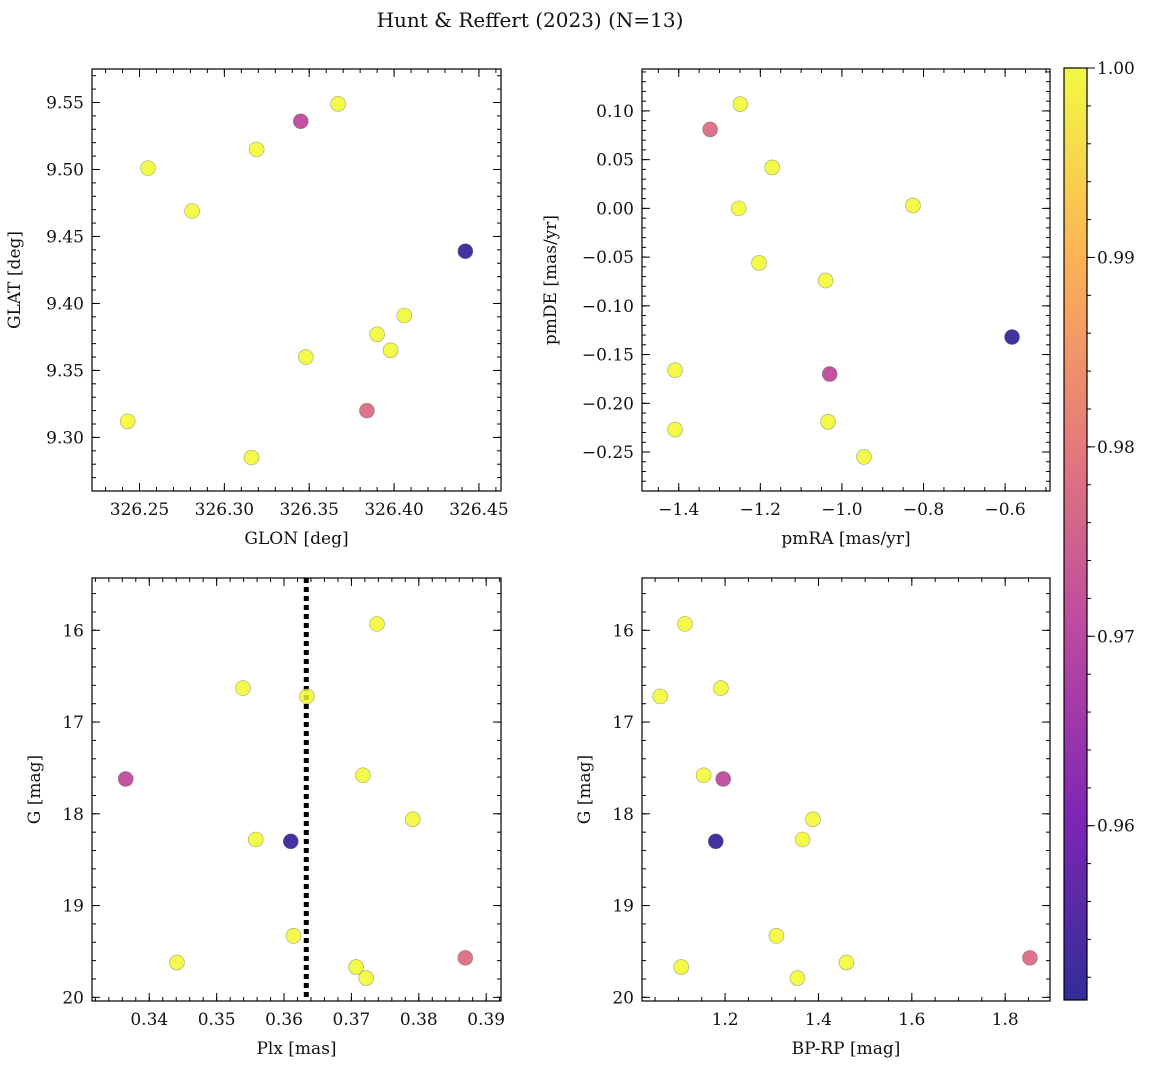  I want to click on x-tick-label: 1.4, so click(818, 1020).